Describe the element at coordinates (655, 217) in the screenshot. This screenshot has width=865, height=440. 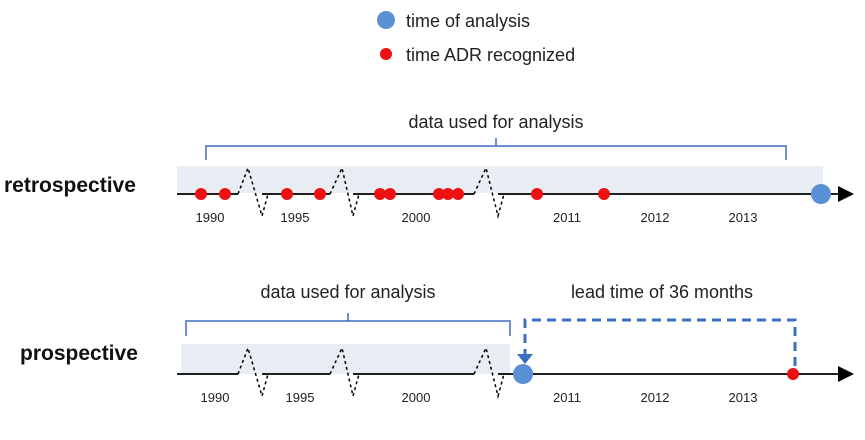
I see `retrospective-tick-2012: 2012` at that location.